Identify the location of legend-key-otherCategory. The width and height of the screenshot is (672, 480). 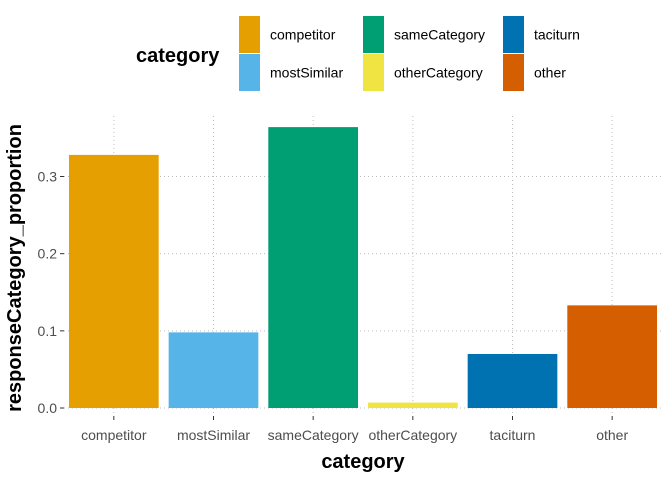
(373, 72).